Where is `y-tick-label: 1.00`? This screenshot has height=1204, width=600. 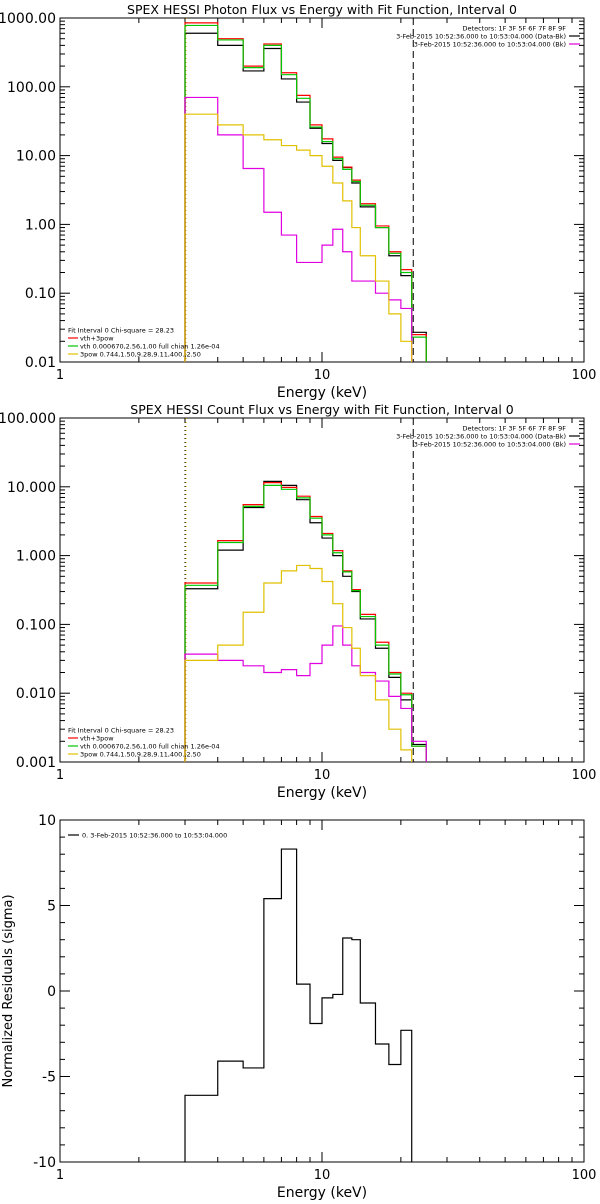
y-tick-label: 1.00 is located at coordinates (40, 225).